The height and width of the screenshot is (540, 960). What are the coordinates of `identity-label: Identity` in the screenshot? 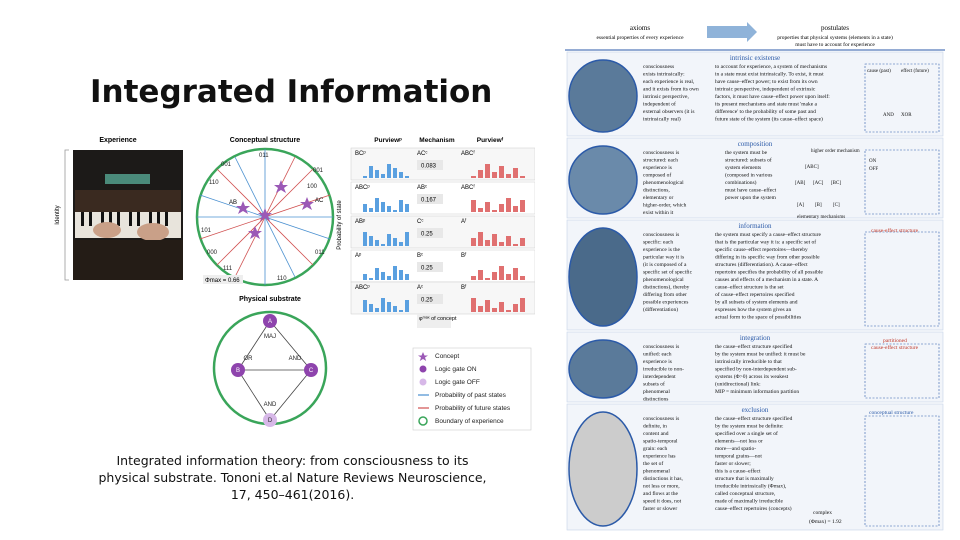 It's located at (58, 214).